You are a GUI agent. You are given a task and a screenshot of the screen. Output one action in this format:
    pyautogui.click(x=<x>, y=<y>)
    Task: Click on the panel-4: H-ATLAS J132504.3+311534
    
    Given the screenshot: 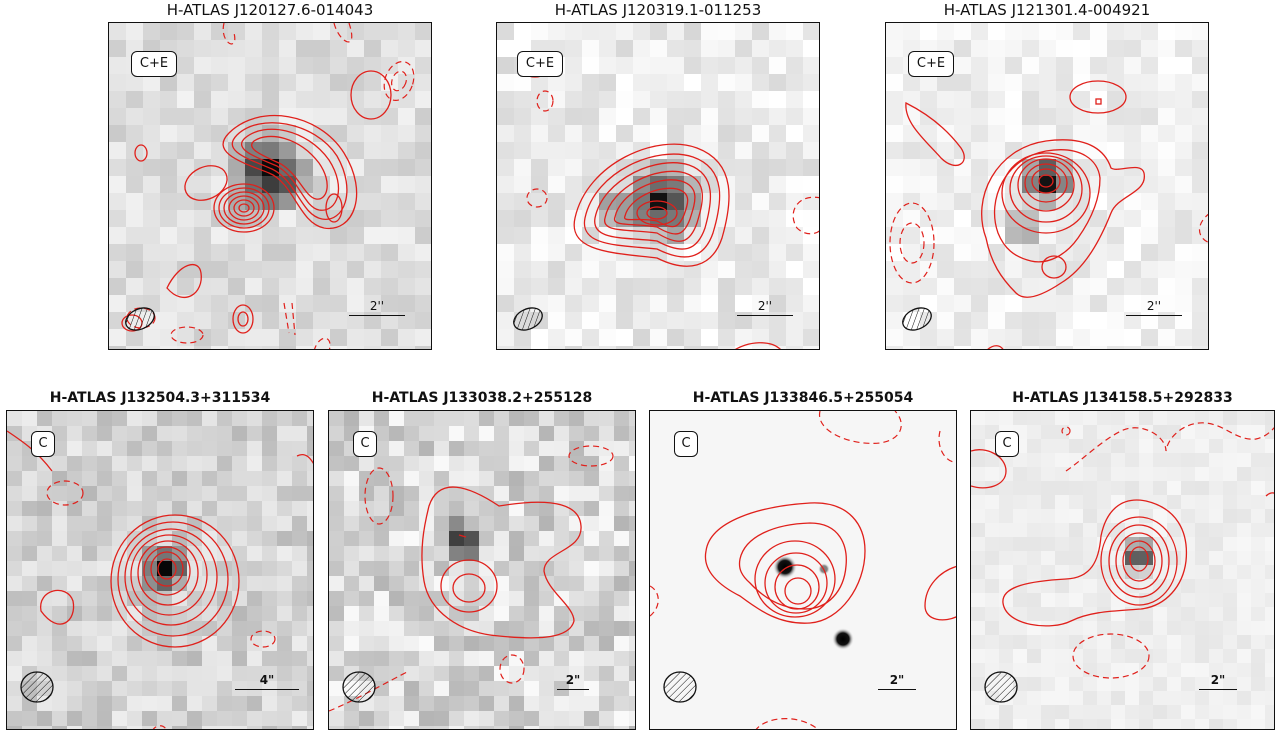 What is the action you would take?
    pyautogui.click(x=160, y=559)
    